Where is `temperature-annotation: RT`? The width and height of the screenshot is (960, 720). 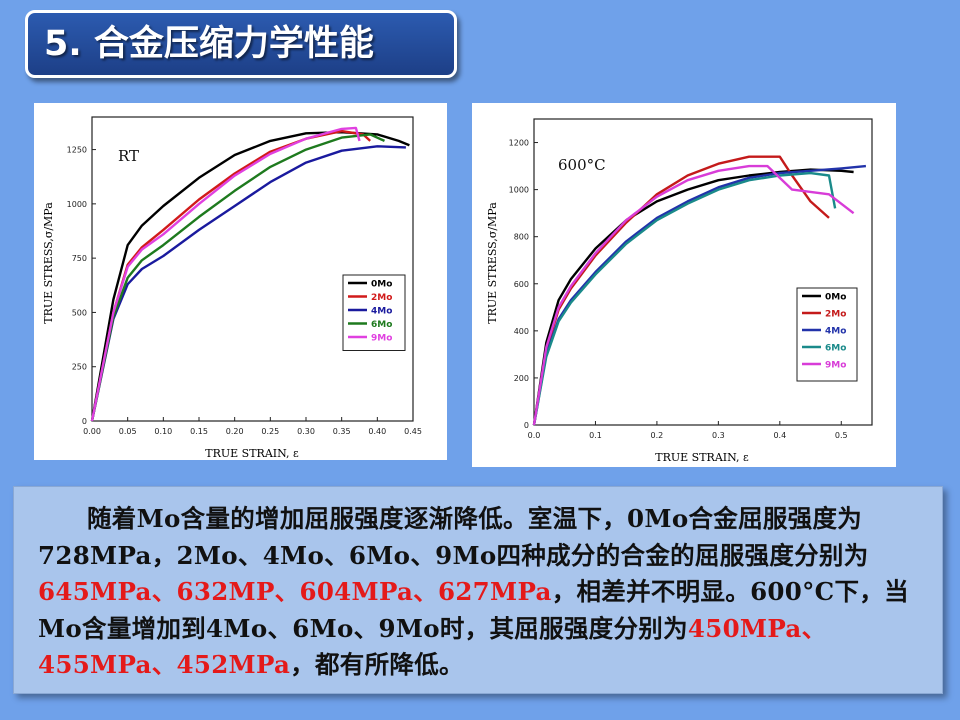
temperature-annotation: RT is located at coordinates (128, 156).